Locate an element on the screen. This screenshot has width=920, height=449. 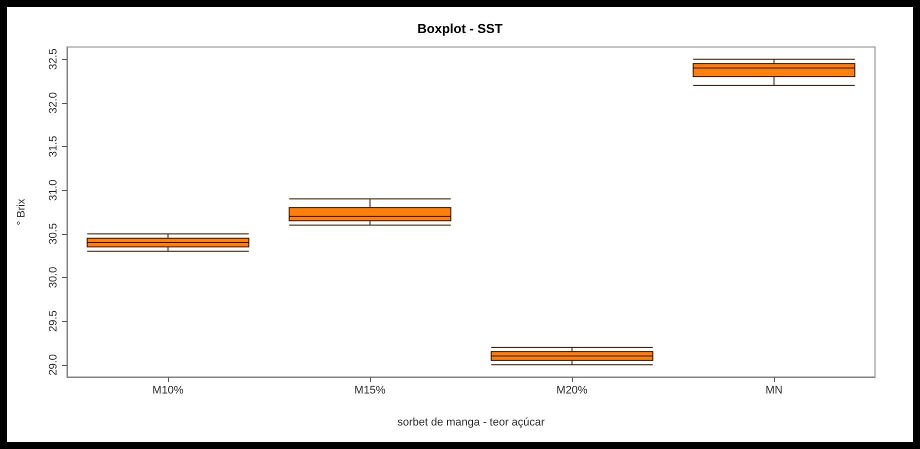
y-tick-label: 32.0 is located at coordinates (54, 103).